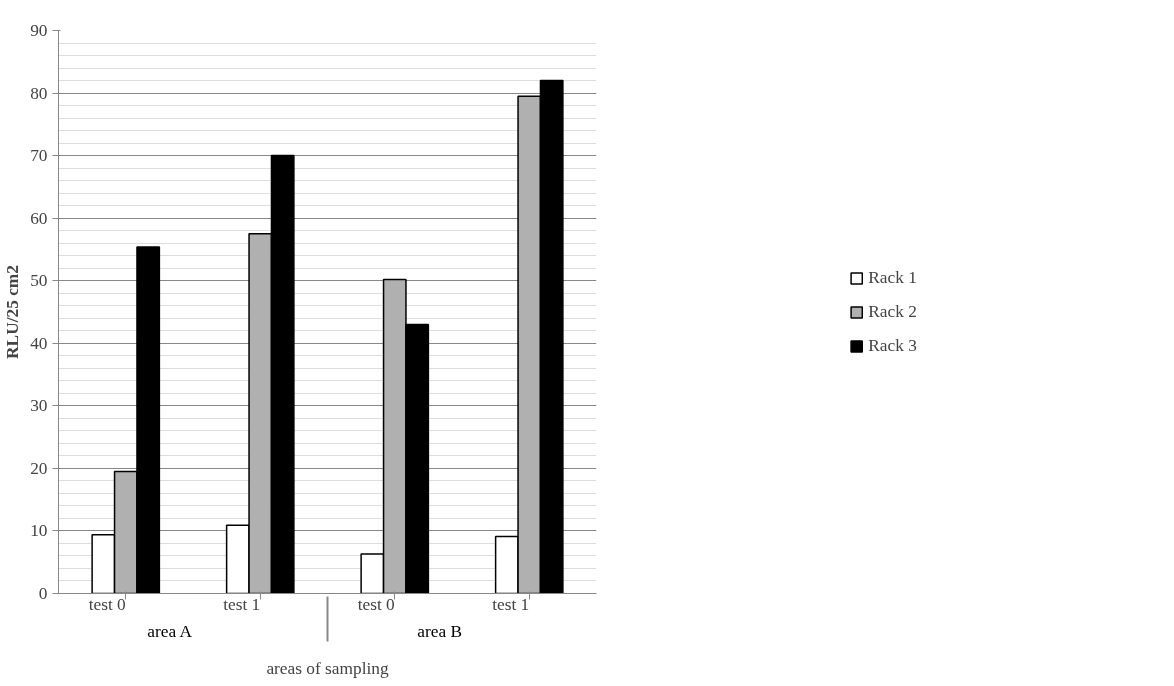 Image resolution: width=1174 pixels, height=686 pixels. I want to click on text: area B, so click(439, 631).